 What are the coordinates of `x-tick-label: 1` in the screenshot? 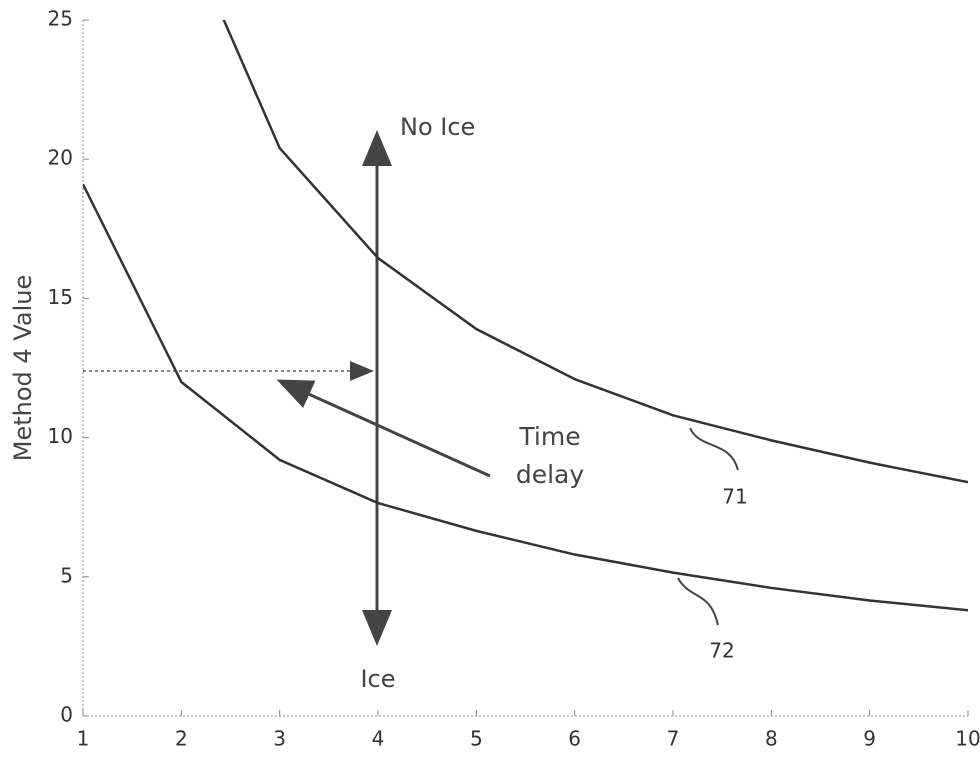 It's located at (83, 739).